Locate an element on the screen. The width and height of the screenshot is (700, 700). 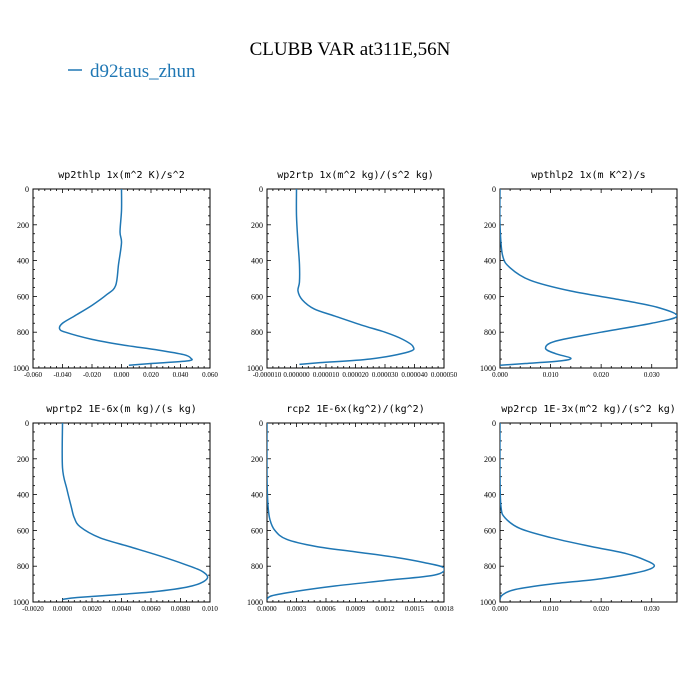
panel-title: wprtp2 1E-6x(m kg)/(s kg) is located at coordinates (121, 409).